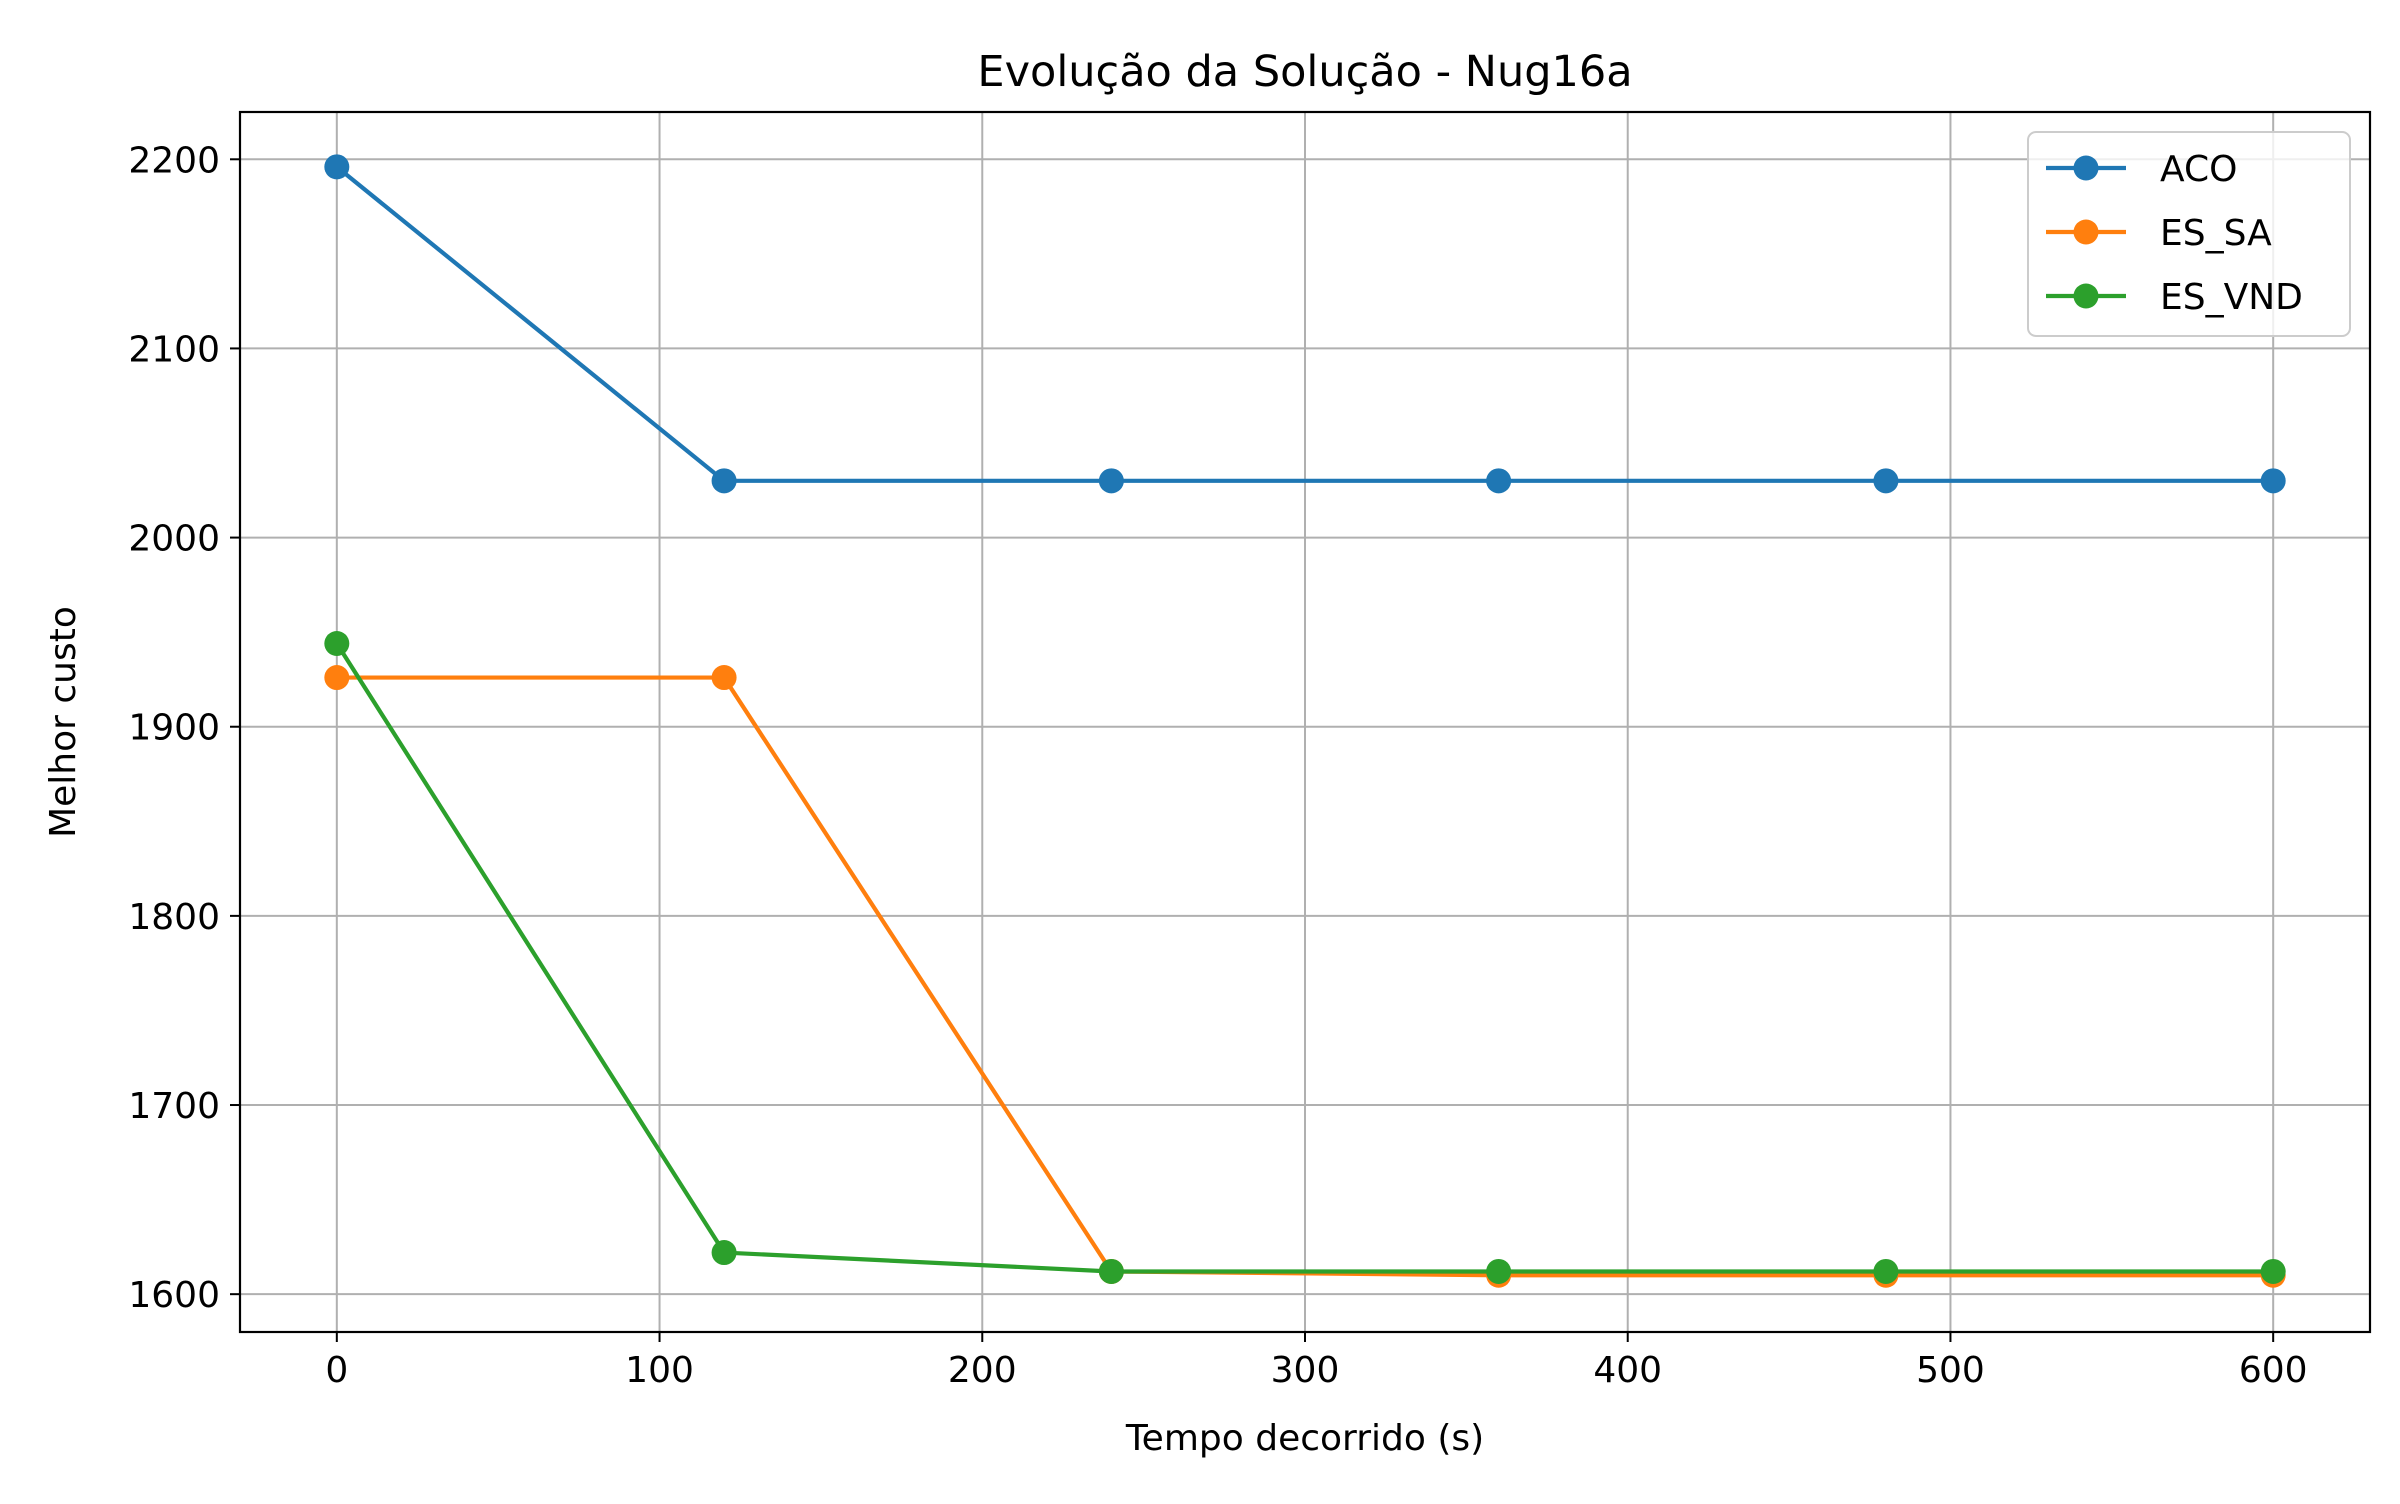  I want to click on y-tick-label: 2200, so click(174, 160).